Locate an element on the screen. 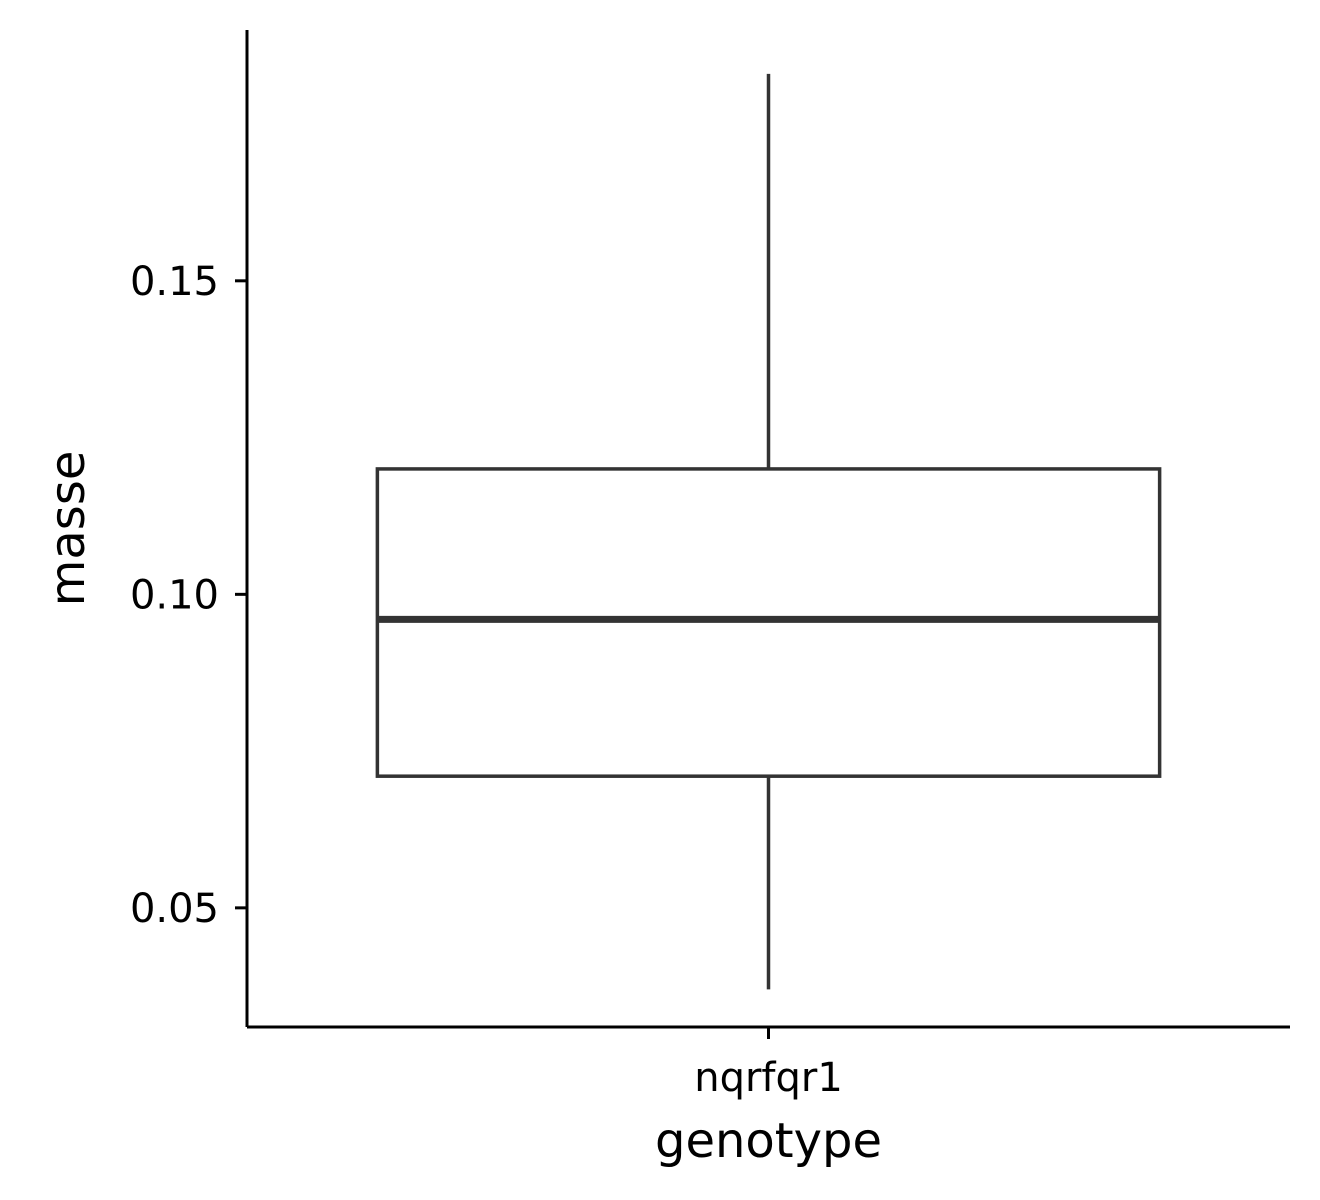 The width and height of the screenshot is (1320, 1200). y-tick-label: 0.10 is located at coordinates (174, 595).